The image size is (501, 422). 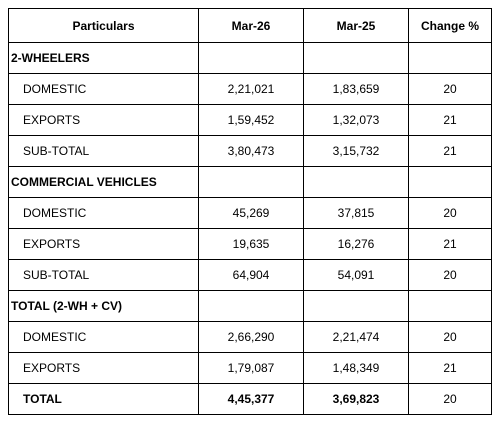 What do you see at coordinates (356, 399) in the screenshot?
I see `total-mar-25: 3,69,823` at bounding box center [356, 399].